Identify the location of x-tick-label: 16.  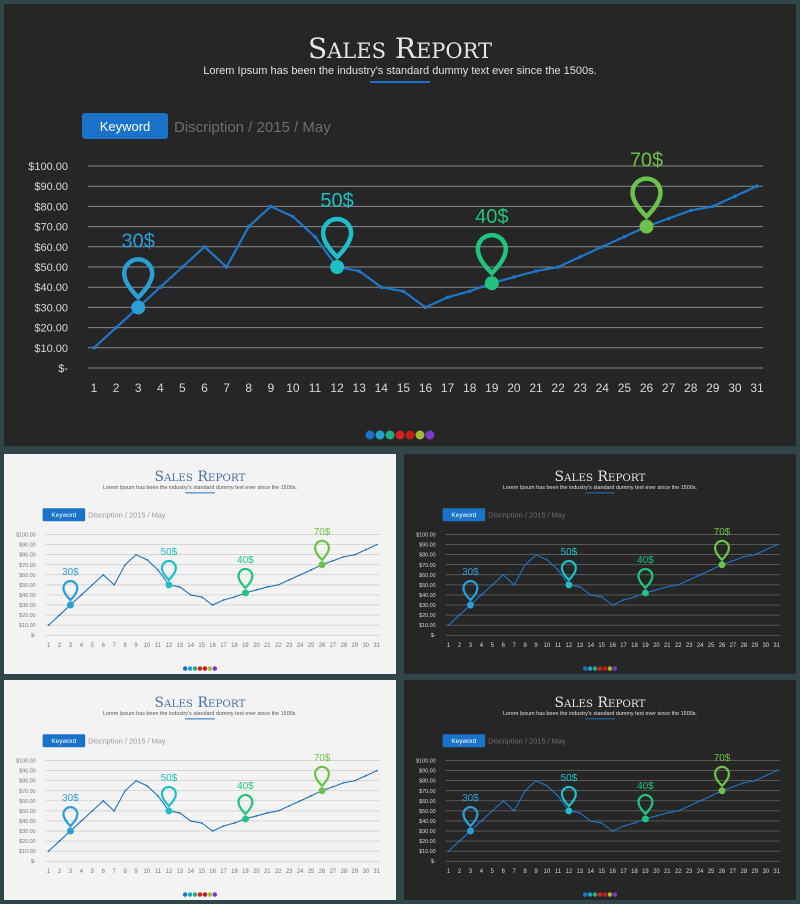
(212, 872).